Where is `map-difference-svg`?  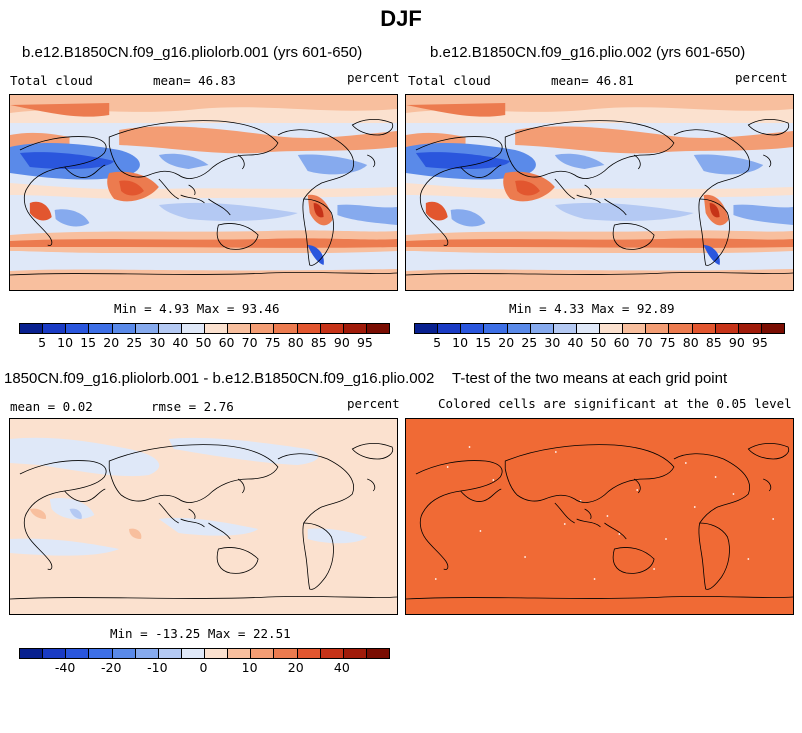 map-difference-svg is located at coordinates (203, 516).